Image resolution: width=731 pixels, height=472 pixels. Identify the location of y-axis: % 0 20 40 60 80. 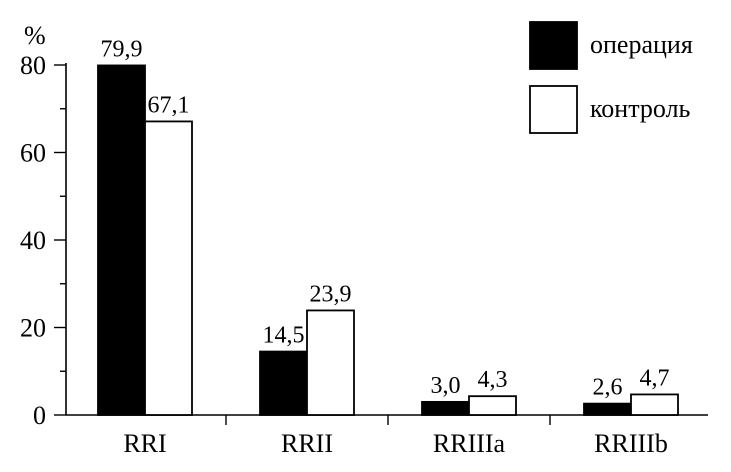
(43, 225).